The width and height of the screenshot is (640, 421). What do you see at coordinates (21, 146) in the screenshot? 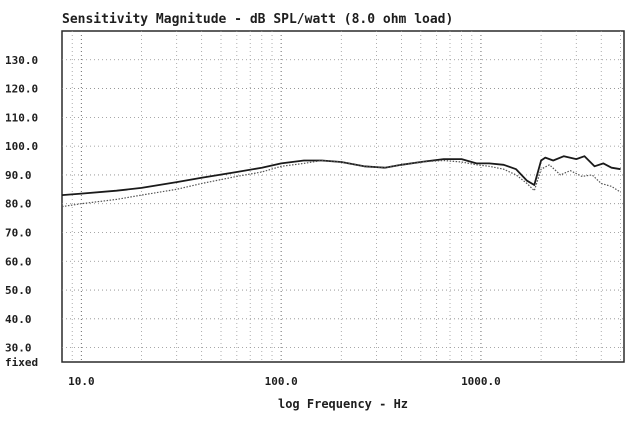
I see `y-tick-label: 100.0` at bounding box center [21, 146].